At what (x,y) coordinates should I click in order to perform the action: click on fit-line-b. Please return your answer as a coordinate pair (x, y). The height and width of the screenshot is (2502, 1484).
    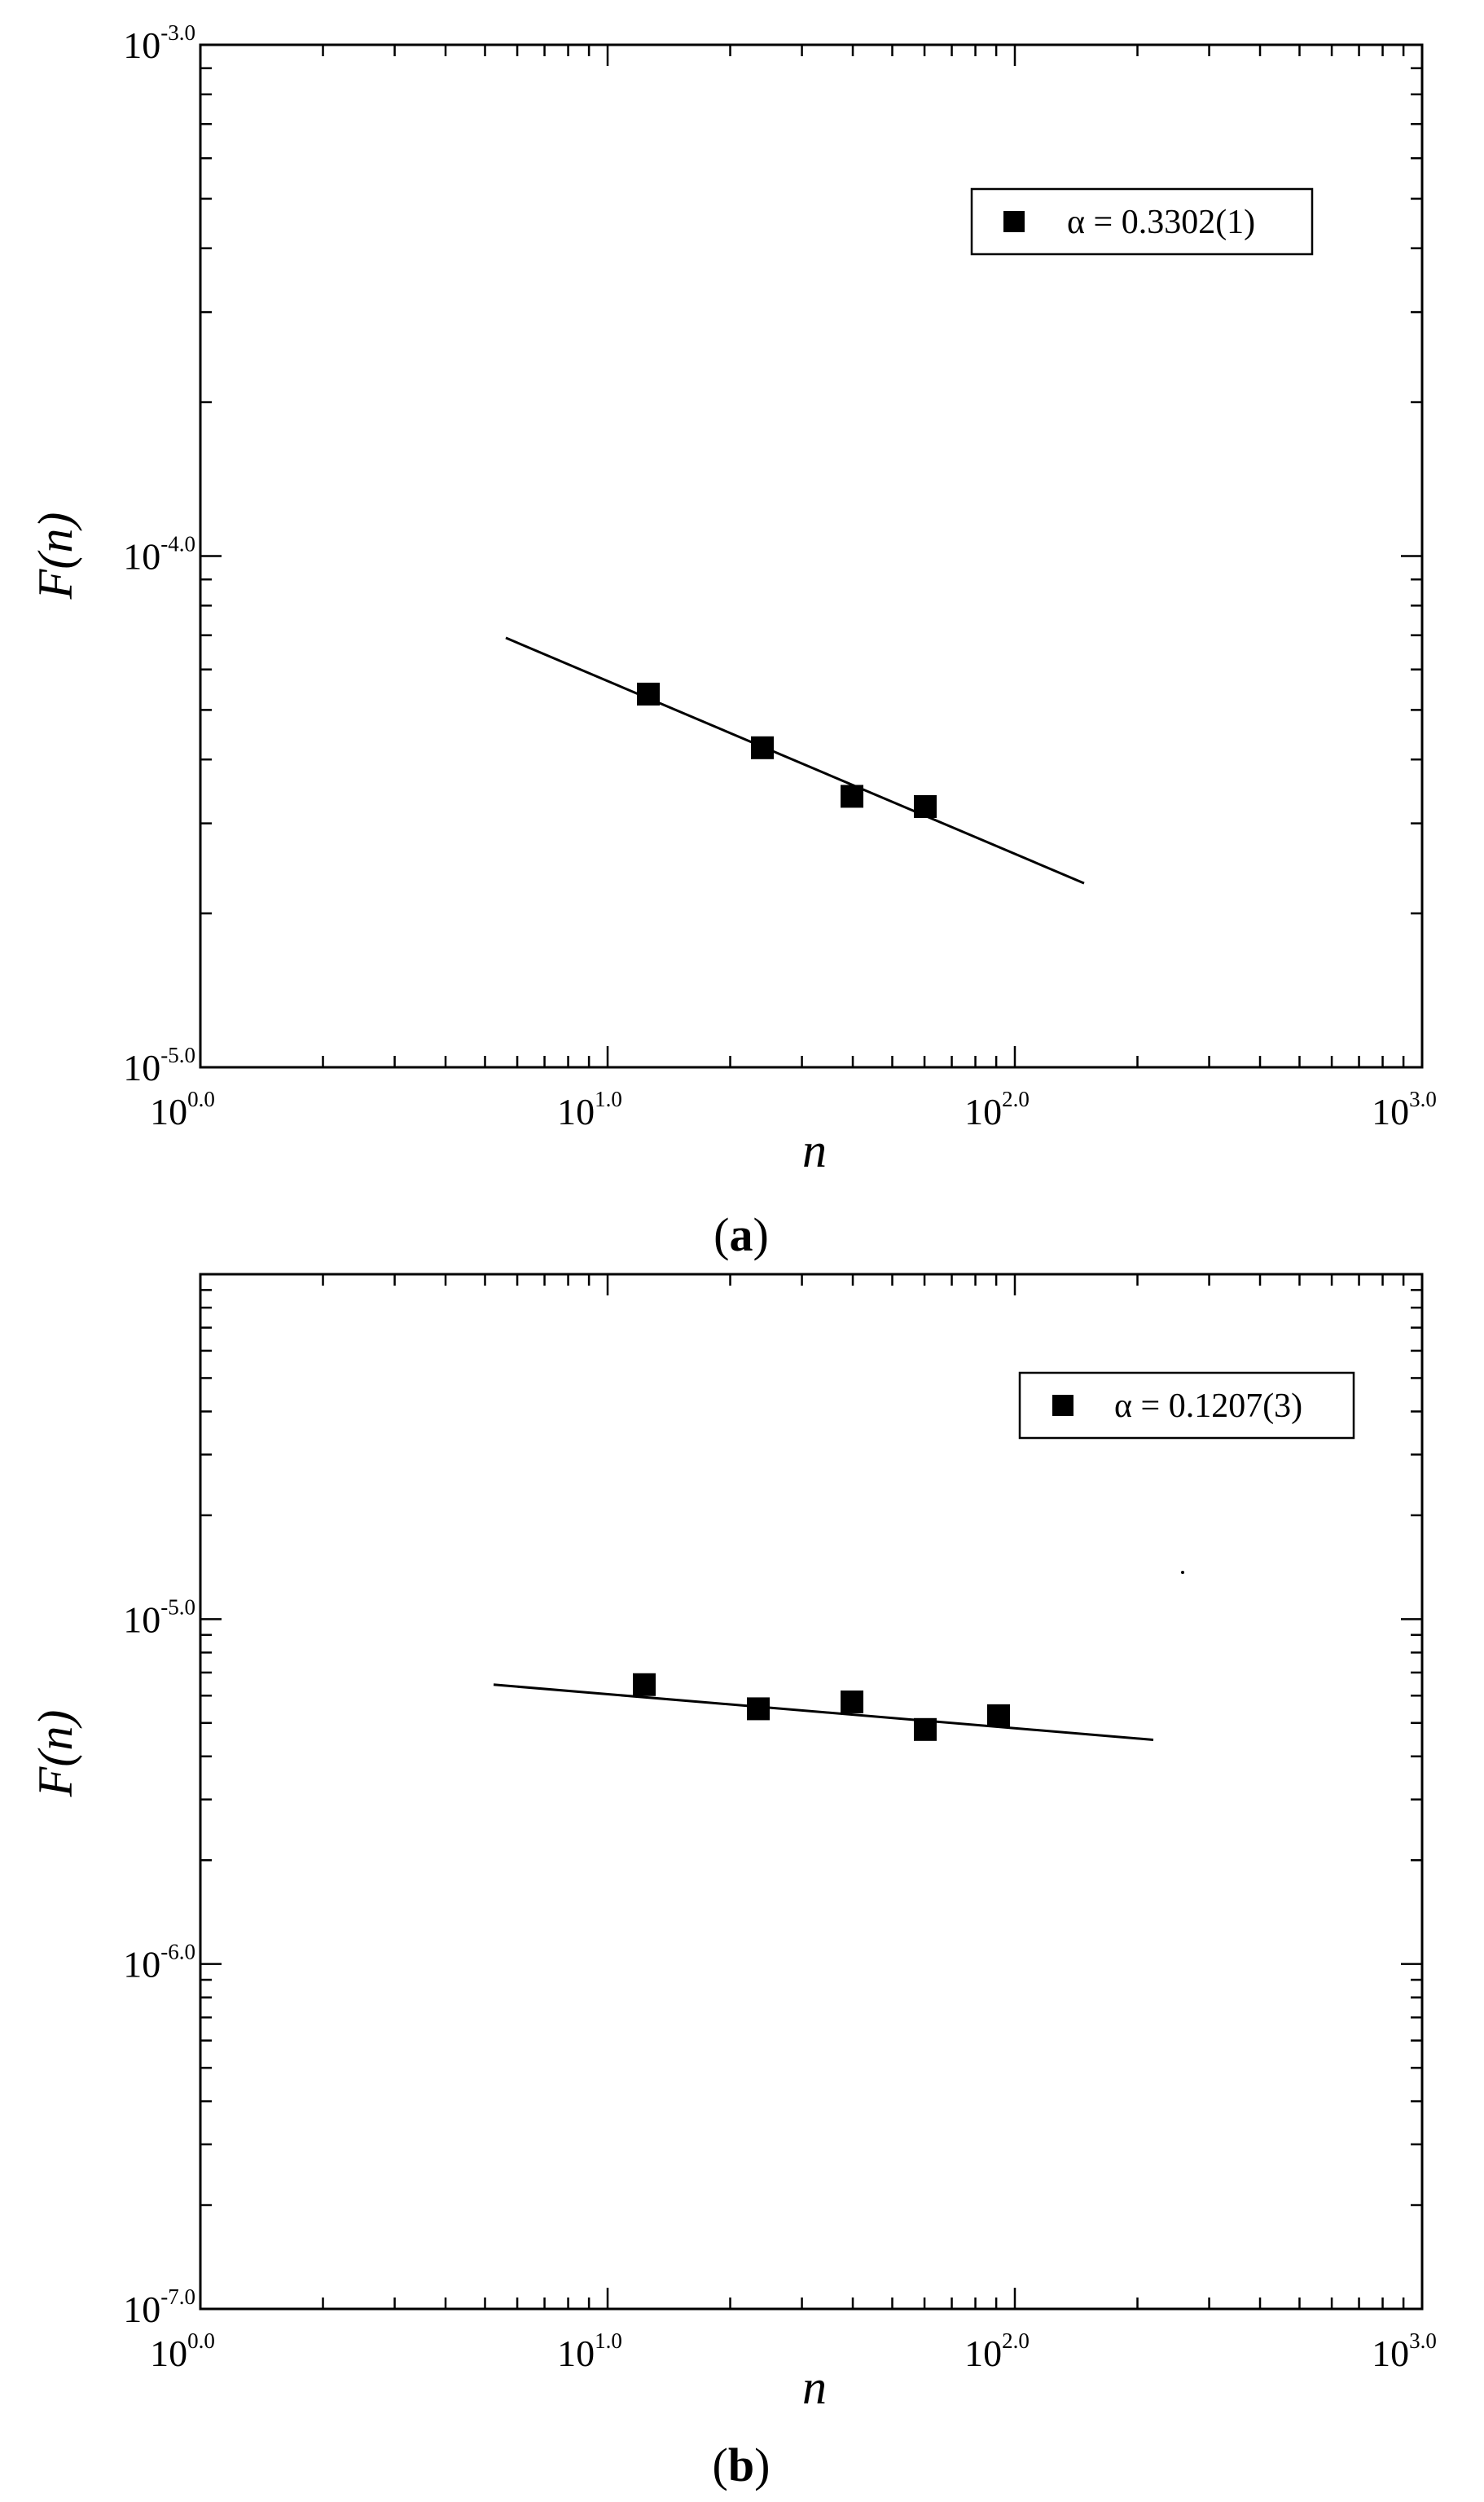
    Looking at the image, I should click on (823, 1712).